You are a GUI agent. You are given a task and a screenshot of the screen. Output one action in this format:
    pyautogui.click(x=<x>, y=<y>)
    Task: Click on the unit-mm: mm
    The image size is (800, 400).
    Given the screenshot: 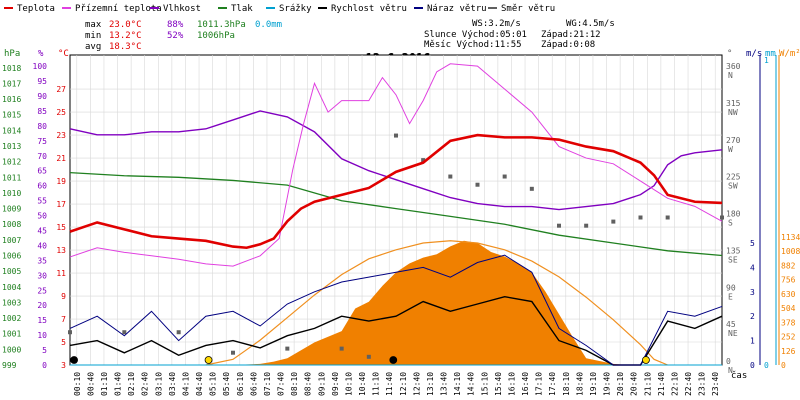 What is the action you would take?
    pyautogui.click(x=770, y=54)
    